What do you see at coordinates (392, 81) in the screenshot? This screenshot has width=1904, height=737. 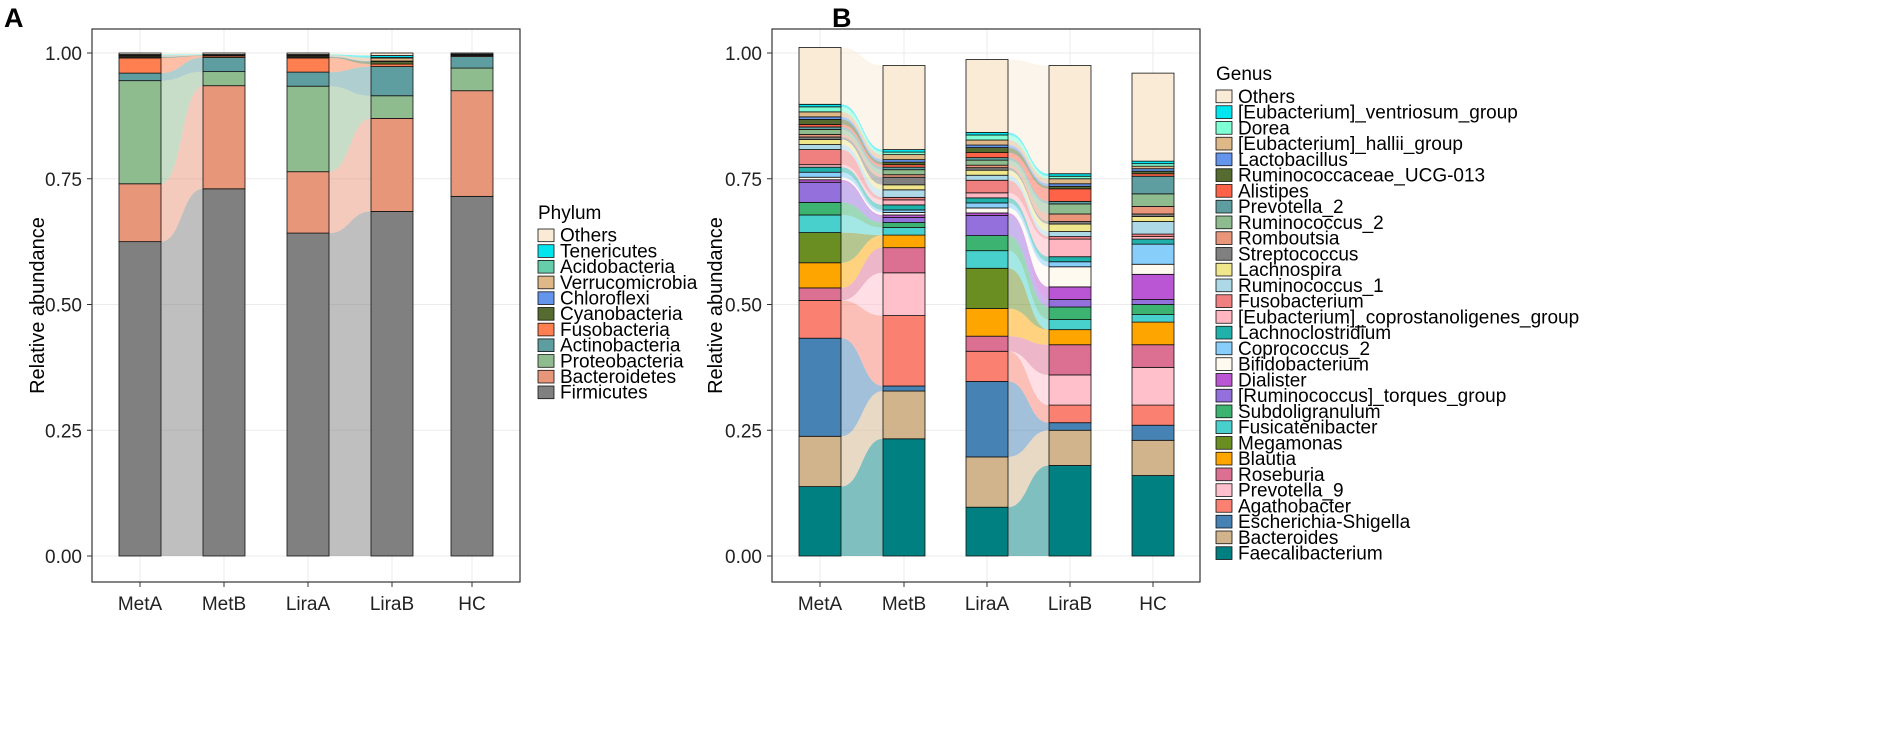 I see `bar-lirab-actinobacteria` at bounding box center [392, 81].